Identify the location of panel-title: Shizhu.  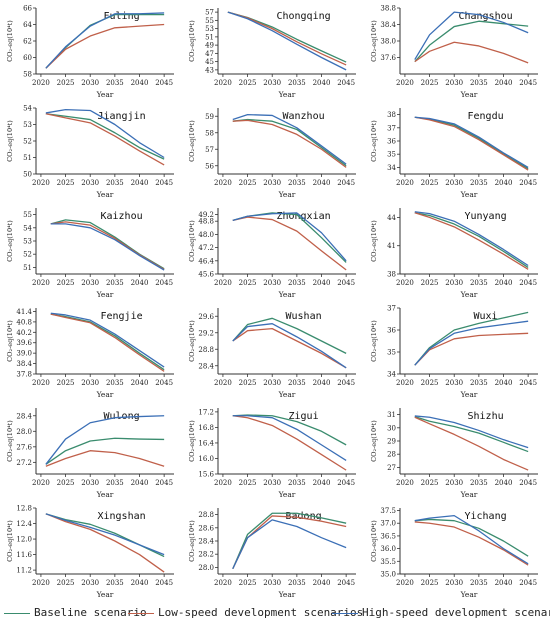
(485, 416).